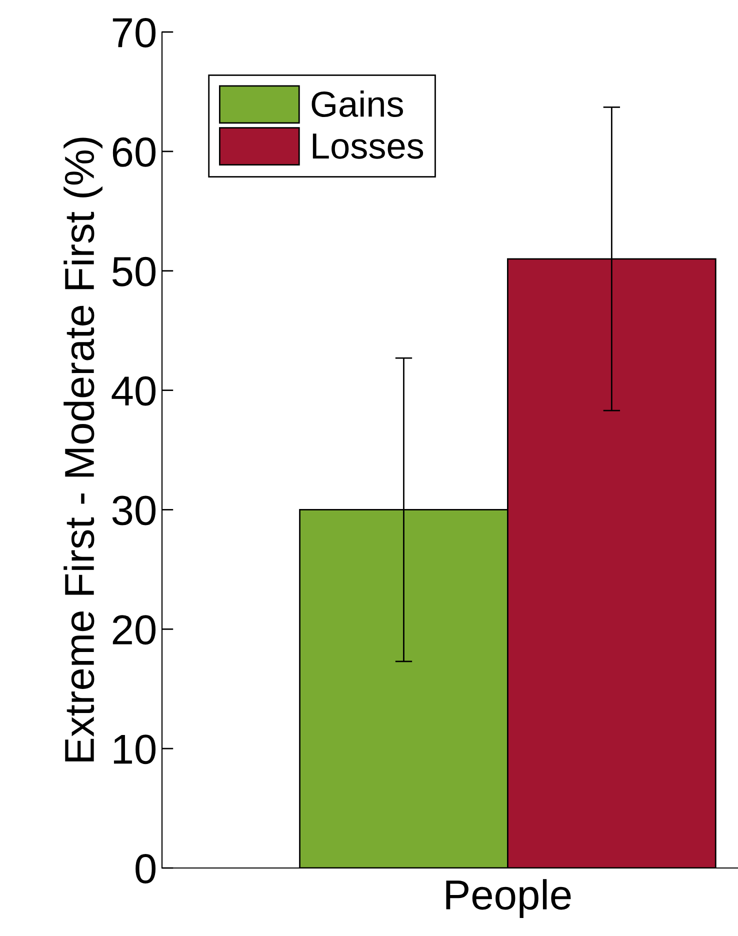 The width and height of the screenshot is (738, 936). What do you see at coordinates (134, 33) in the screenshot?
I see `y-tick-label: 70` at bounding box center [134, 33].